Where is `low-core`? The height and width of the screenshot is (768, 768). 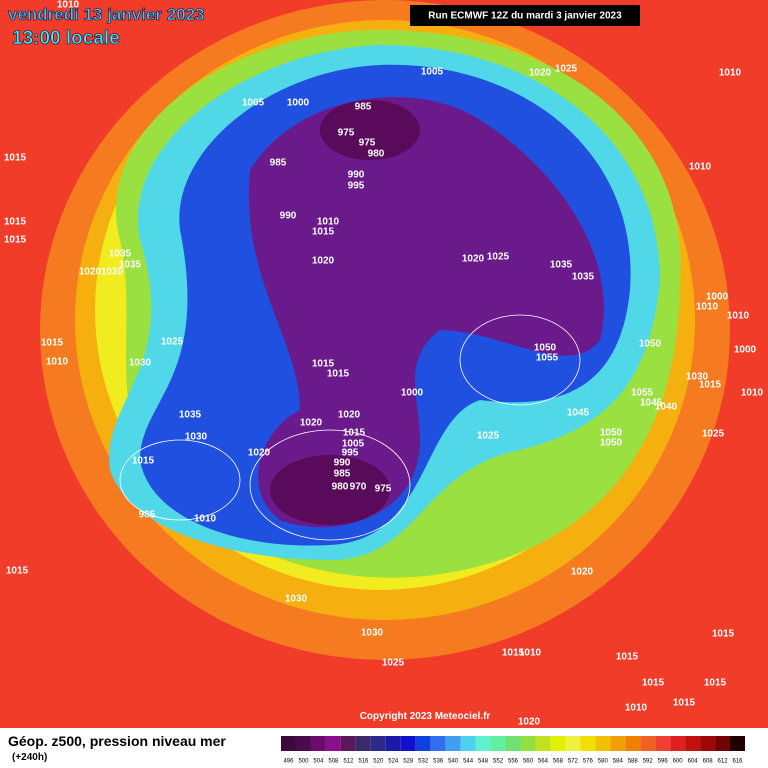 low-core is located at coordinates (370, 130).